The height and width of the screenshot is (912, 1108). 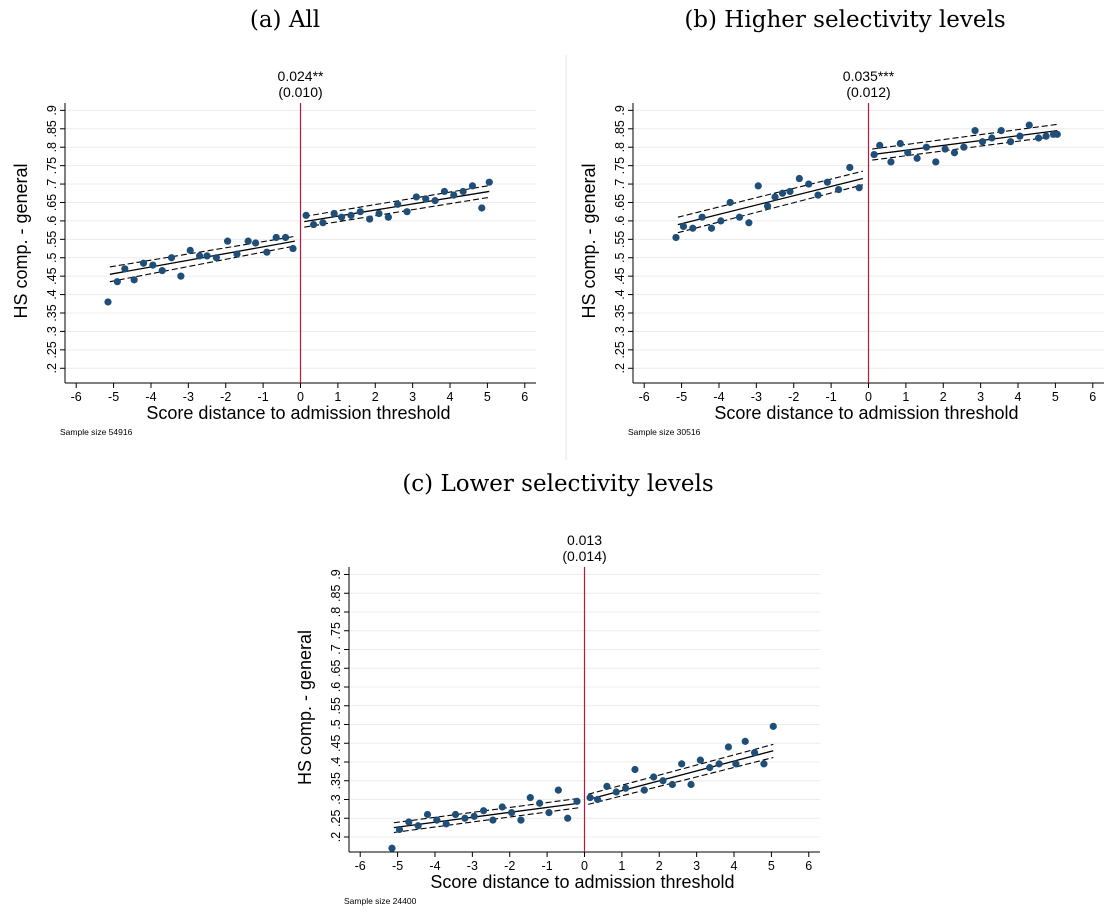 I want to click on sample-size-note: Sample size 30516, so click(x=664, y=432).